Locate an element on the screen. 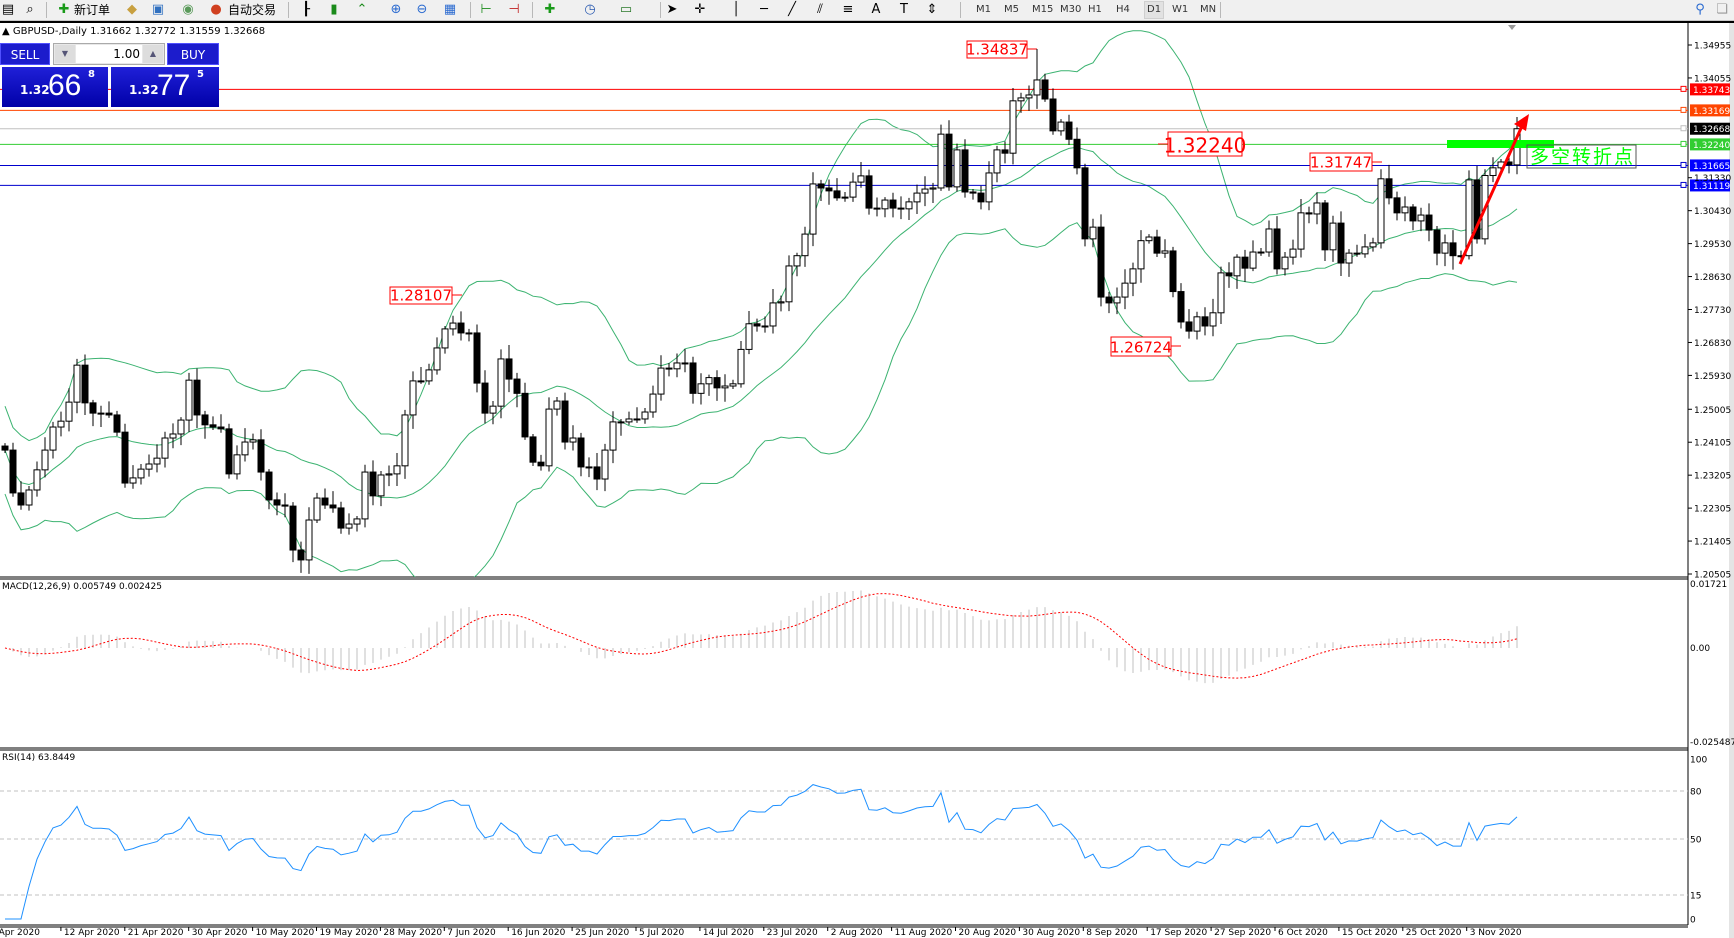  timeframe-h1: H1 is located at coordinates (1095, 9).